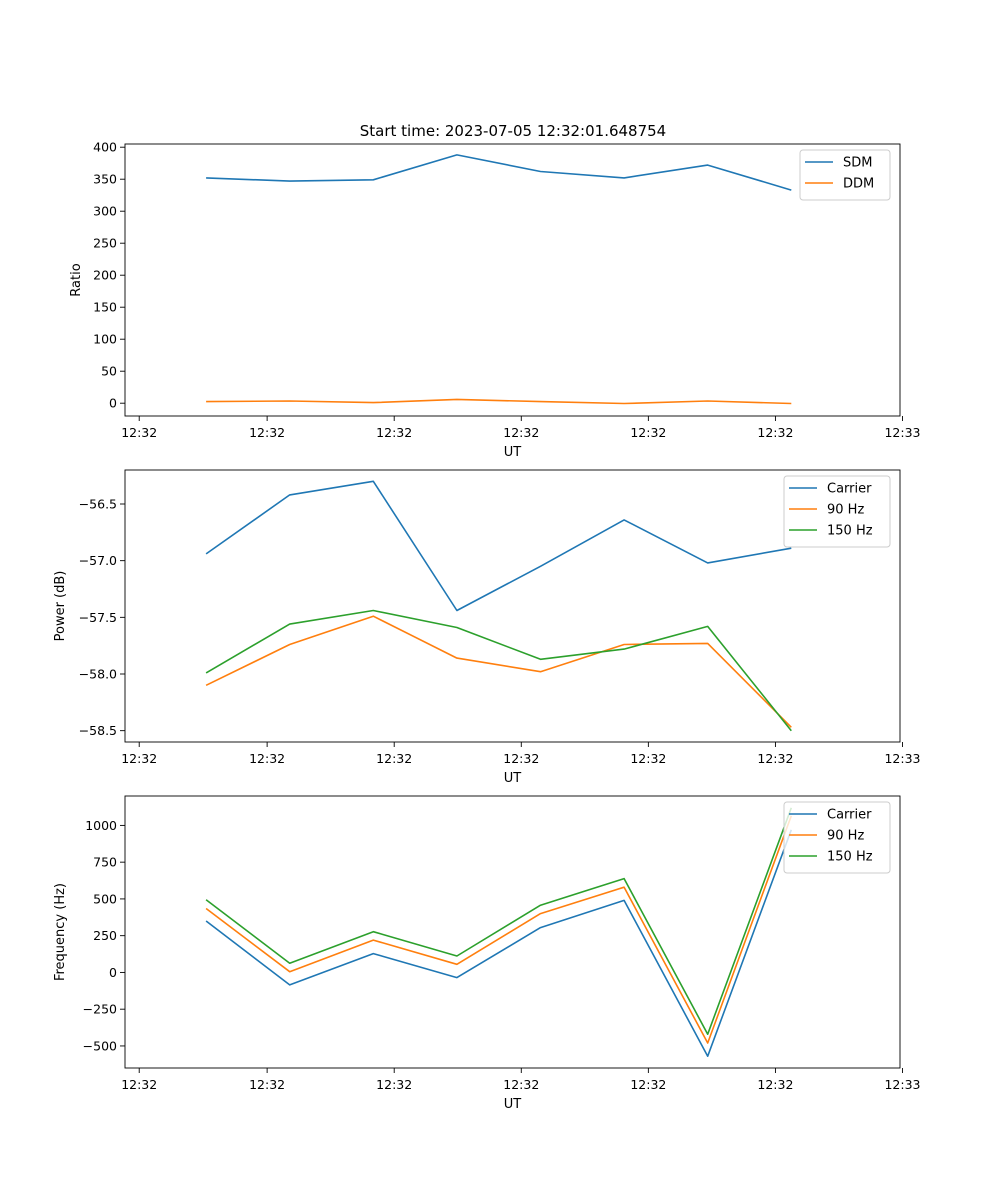 The width and height of the screenshot is (1000, 1200). Describe the element at coordinates (105, 147) in the screenshot. I see `y-tick-label: 400` at that location.